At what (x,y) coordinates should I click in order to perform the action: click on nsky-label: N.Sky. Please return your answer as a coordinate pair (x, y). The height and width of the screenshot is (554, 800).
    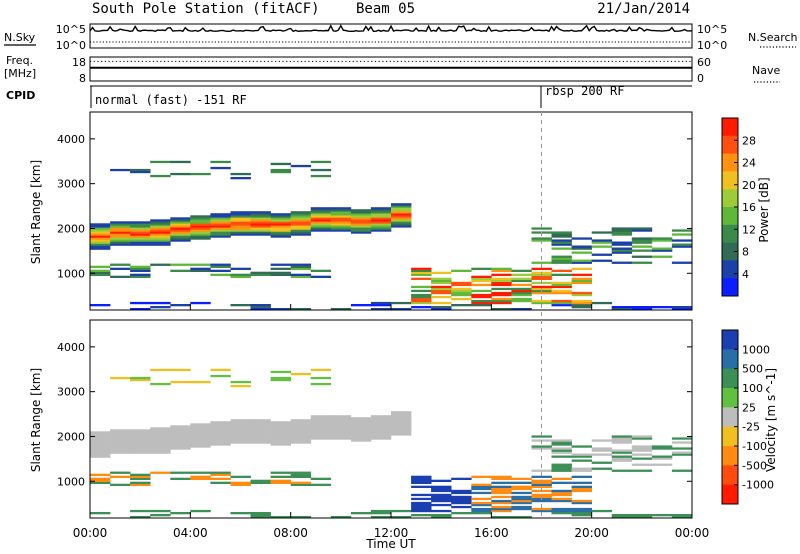
    Looking at the image, I should click on (20, 37).